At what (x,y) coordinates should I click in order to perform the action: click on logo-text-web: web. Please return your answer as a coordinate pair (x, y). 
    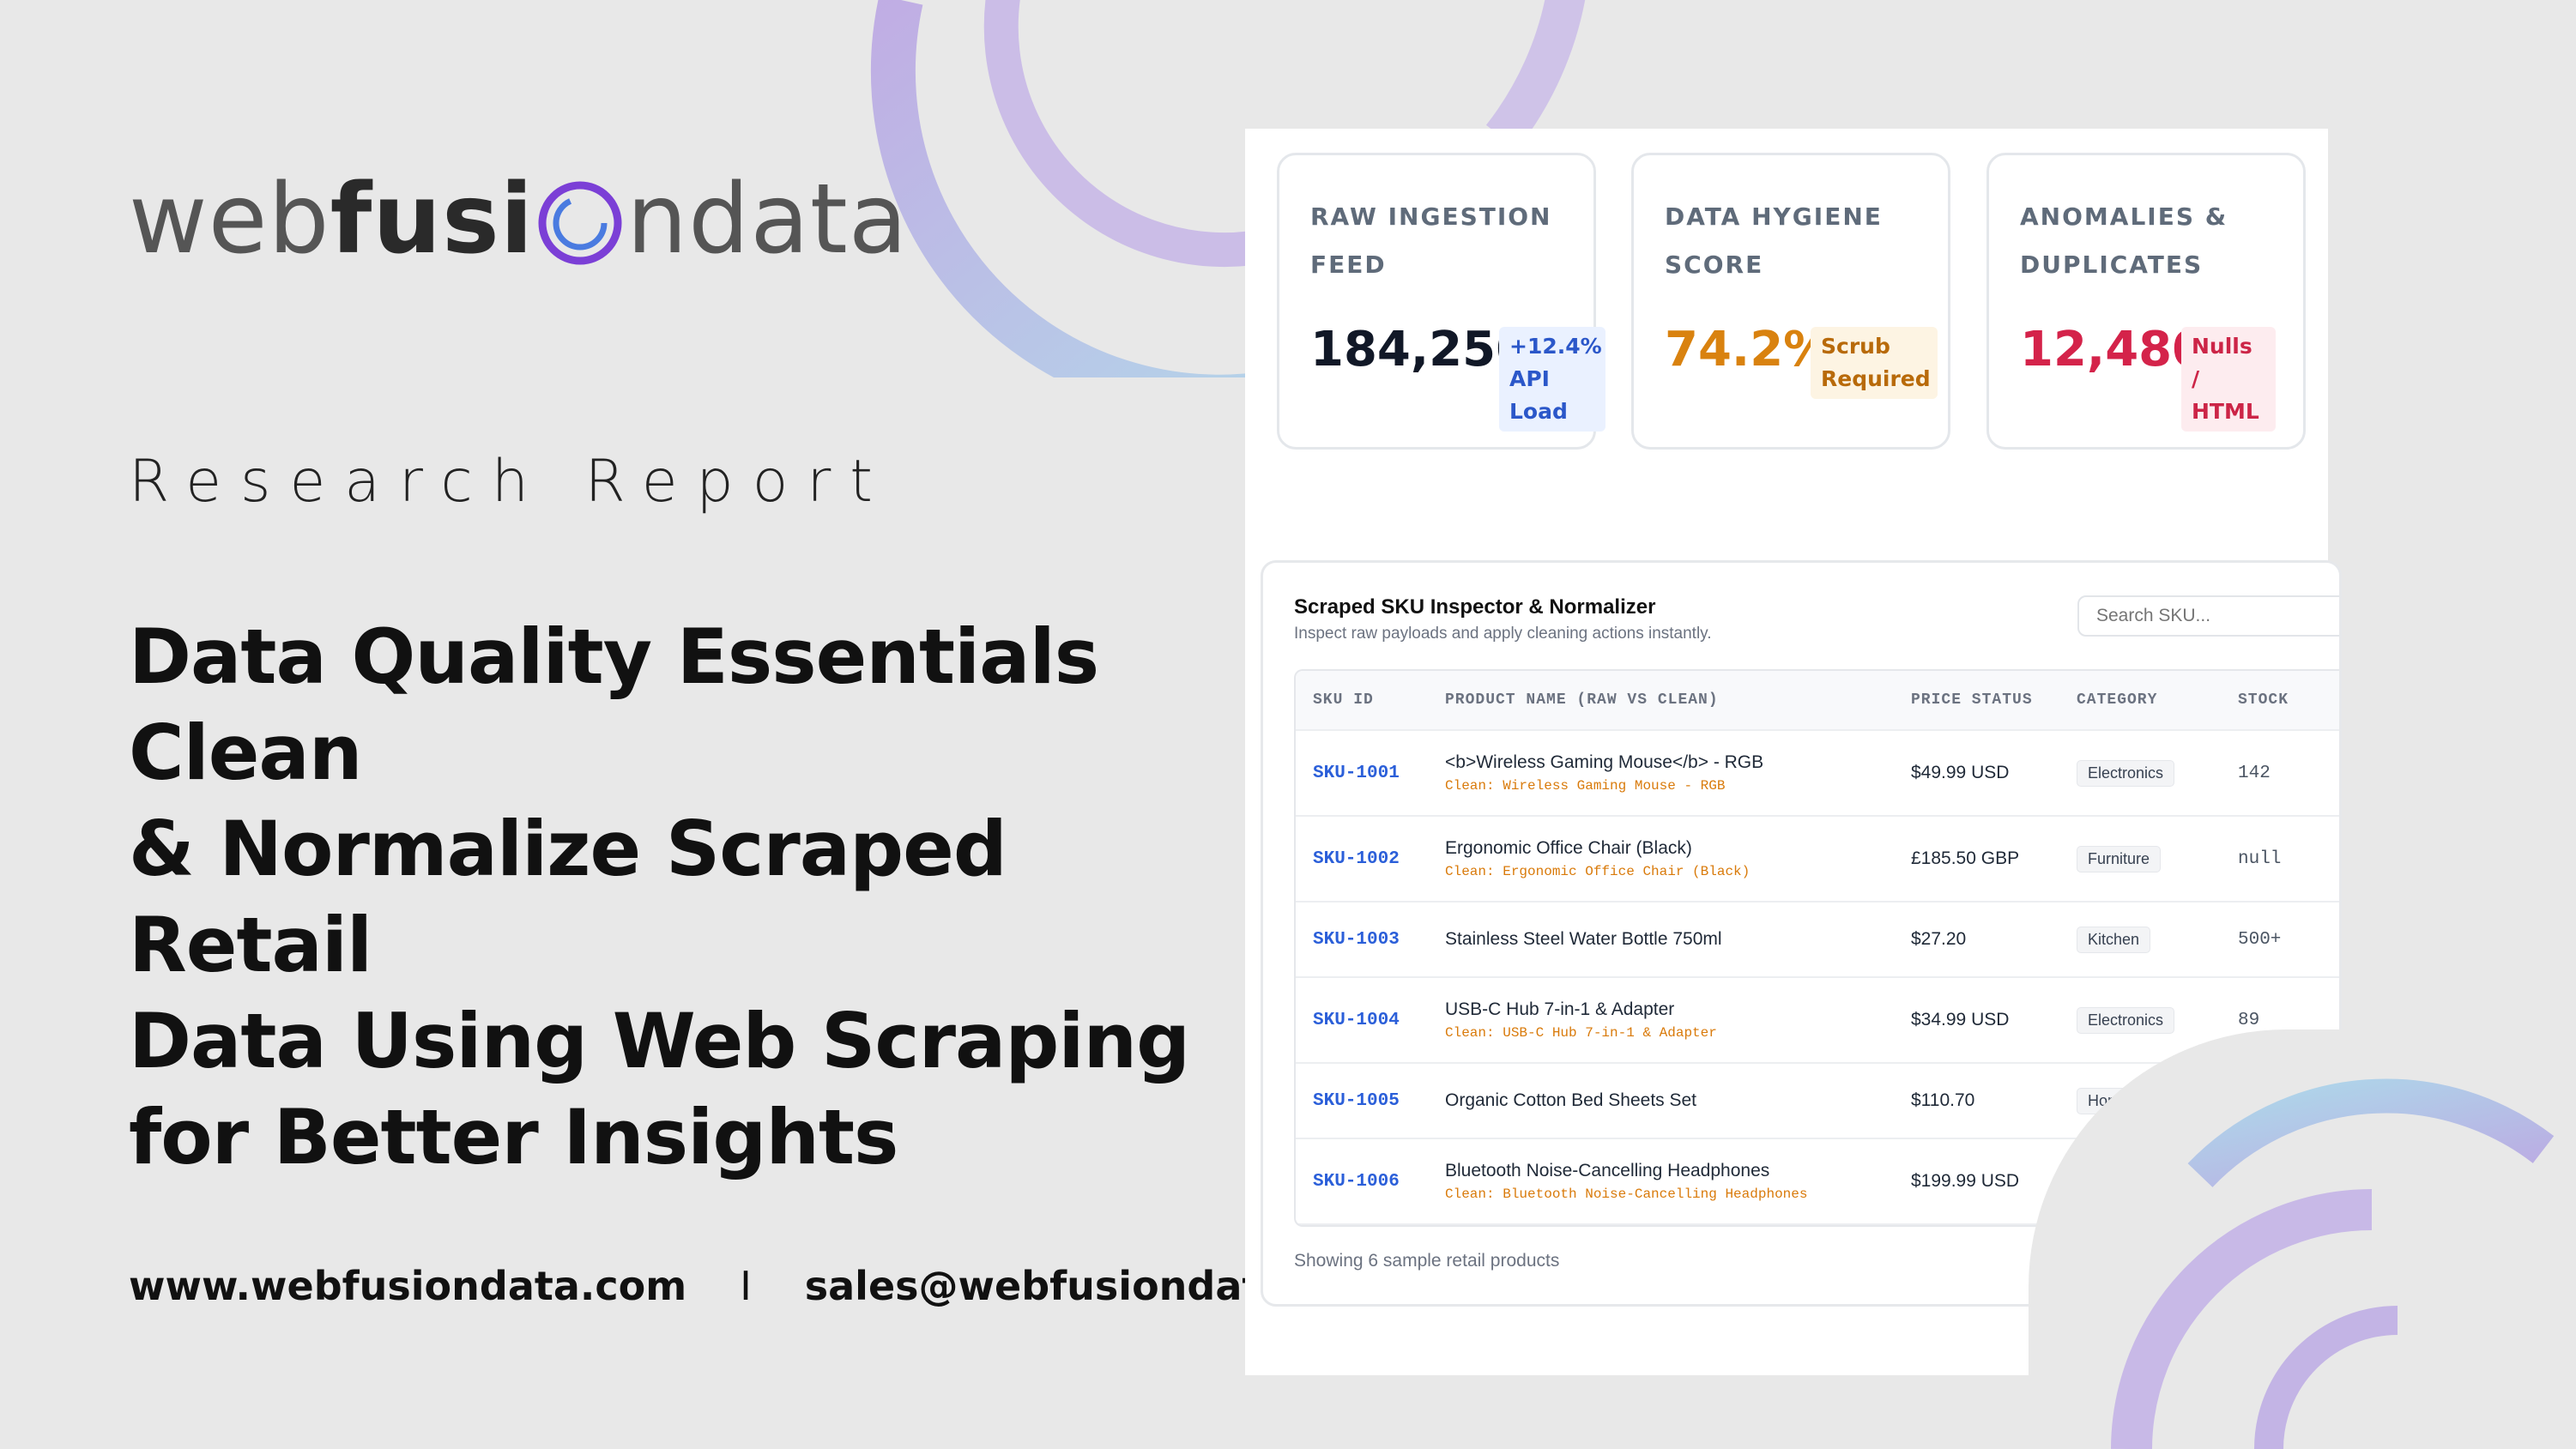
    Looking at the image, I should click on (229, 219).